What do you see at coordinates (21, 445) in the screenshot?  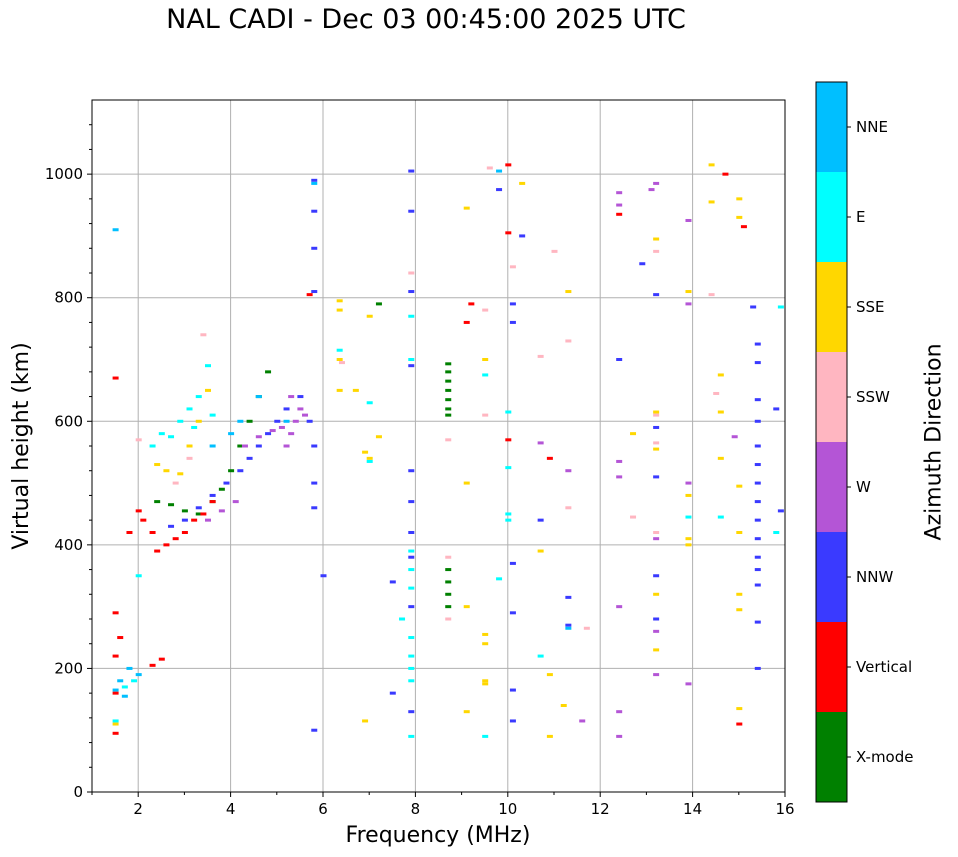 I see `y-axis-label: Virtual height (km)` at bounding box center [21, 445].